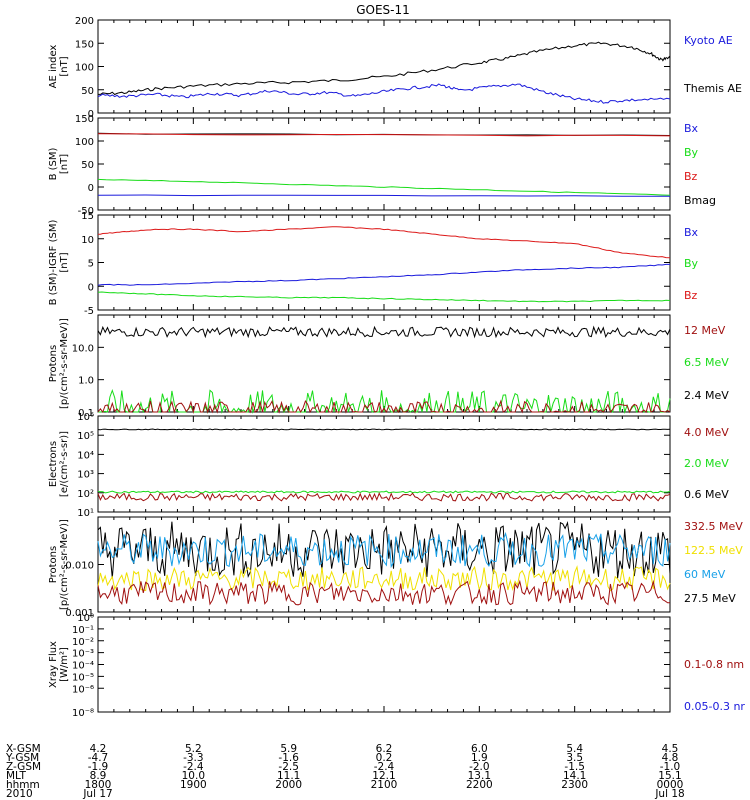 This screenshot has height=800, width=750. I want to click on footer-value: -2.5, so click(288, 767).